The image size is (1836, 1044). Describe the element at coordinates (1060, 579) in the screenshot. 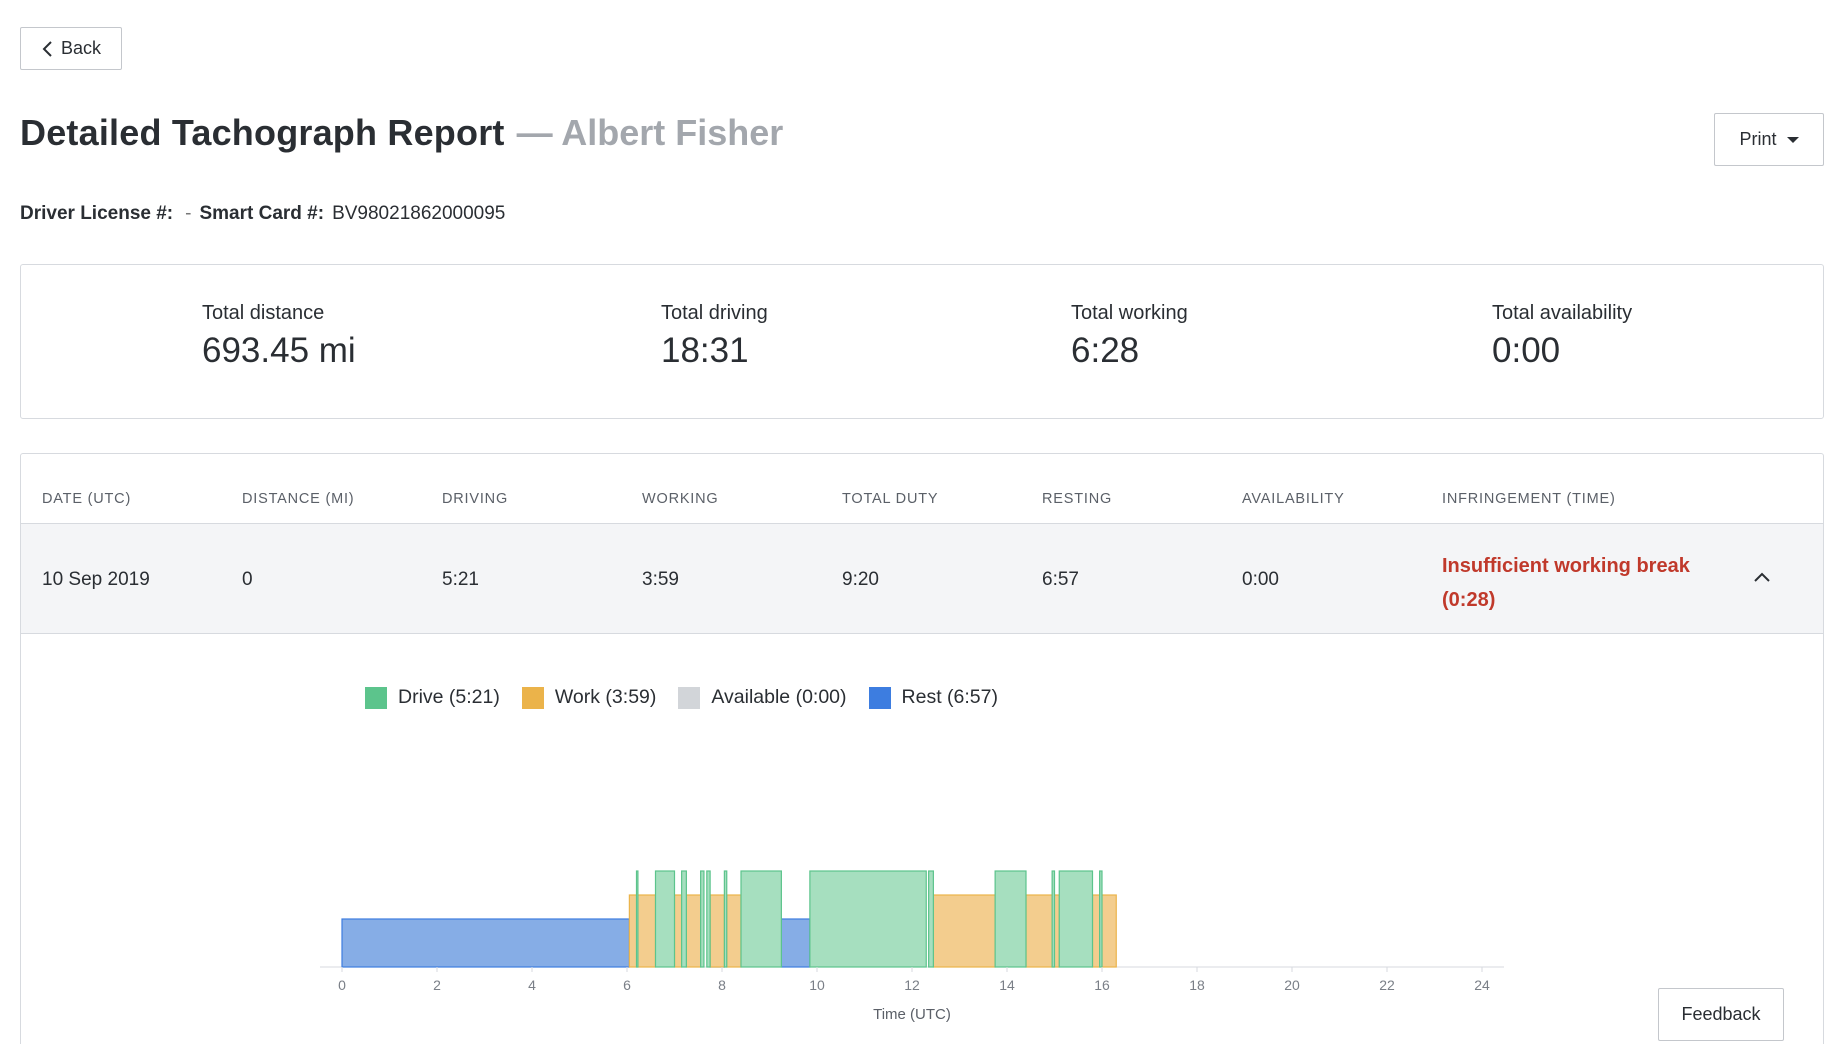

I see `cell-resting: 6:57` at that location.